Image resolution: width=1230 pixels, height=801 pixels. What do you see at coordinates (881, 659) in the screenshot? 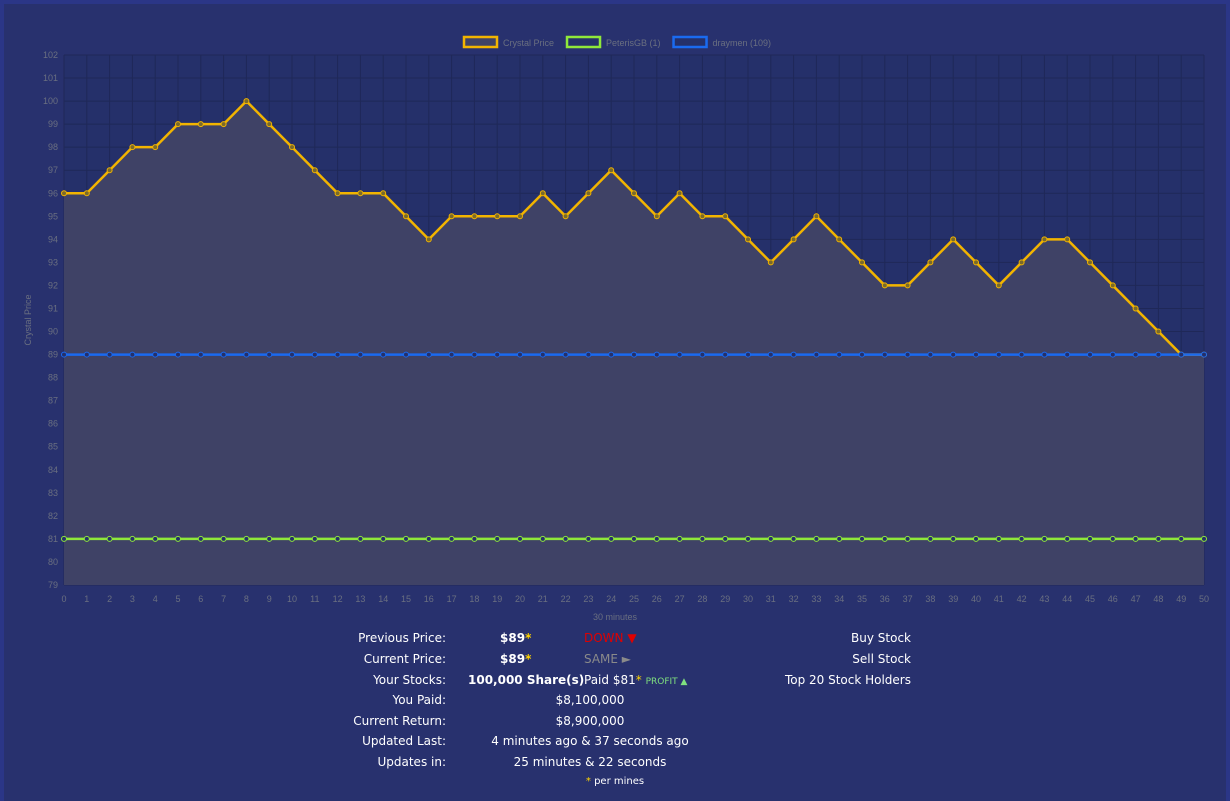
I see `sell-stock-link: Sell Stock` at bounding box center [881, 659].